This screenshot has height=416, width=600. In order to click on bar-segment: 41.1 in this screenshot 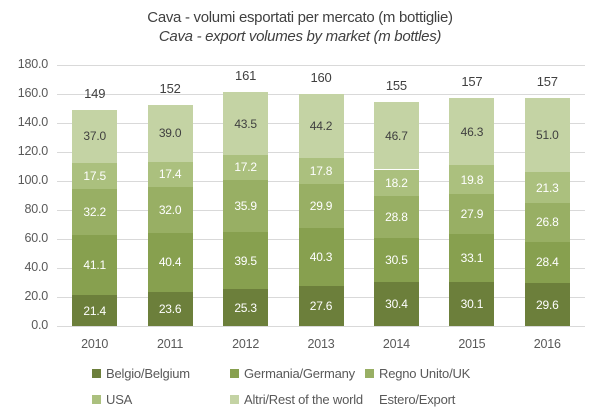, I will do `click(95, 265)`.